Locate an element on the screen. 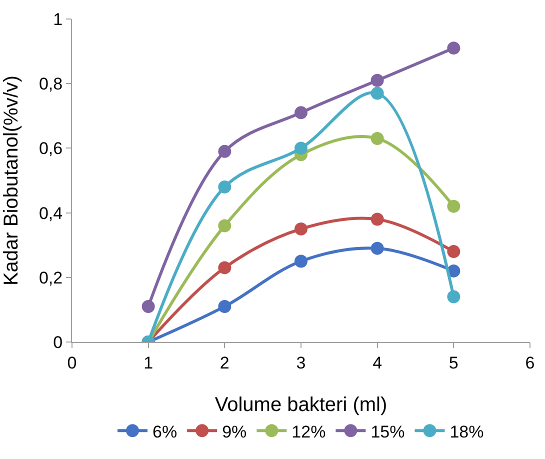  legend-label: 12% is located at coordinates (309, 432).